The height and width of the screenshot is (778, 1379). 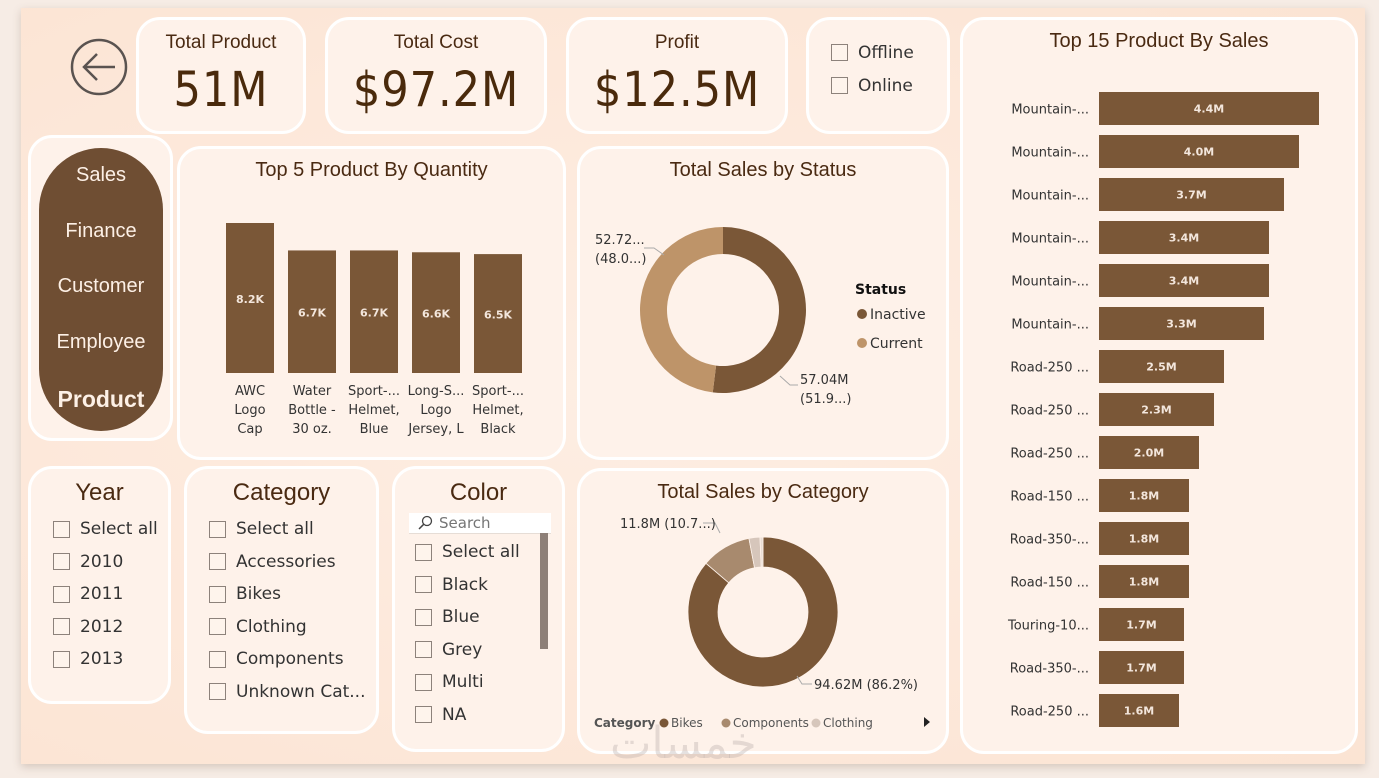 I want to click on slicer-option: Grey, so click(x=488, y=650).